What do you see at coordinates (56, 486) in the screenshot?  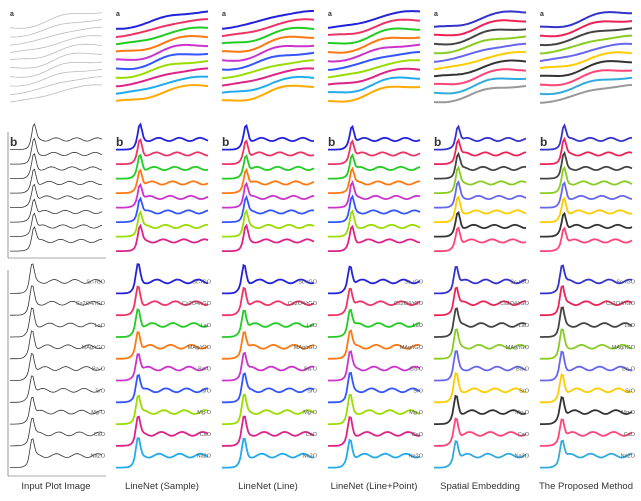 I see `column-caption: Input Plot Image` at bounding box center [56, 486].